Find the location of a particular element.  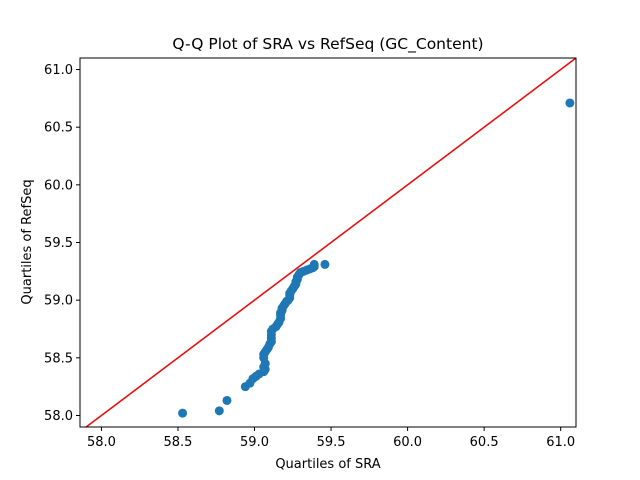

x-tick-label: 61.0 is located at coordinates (560, 442).